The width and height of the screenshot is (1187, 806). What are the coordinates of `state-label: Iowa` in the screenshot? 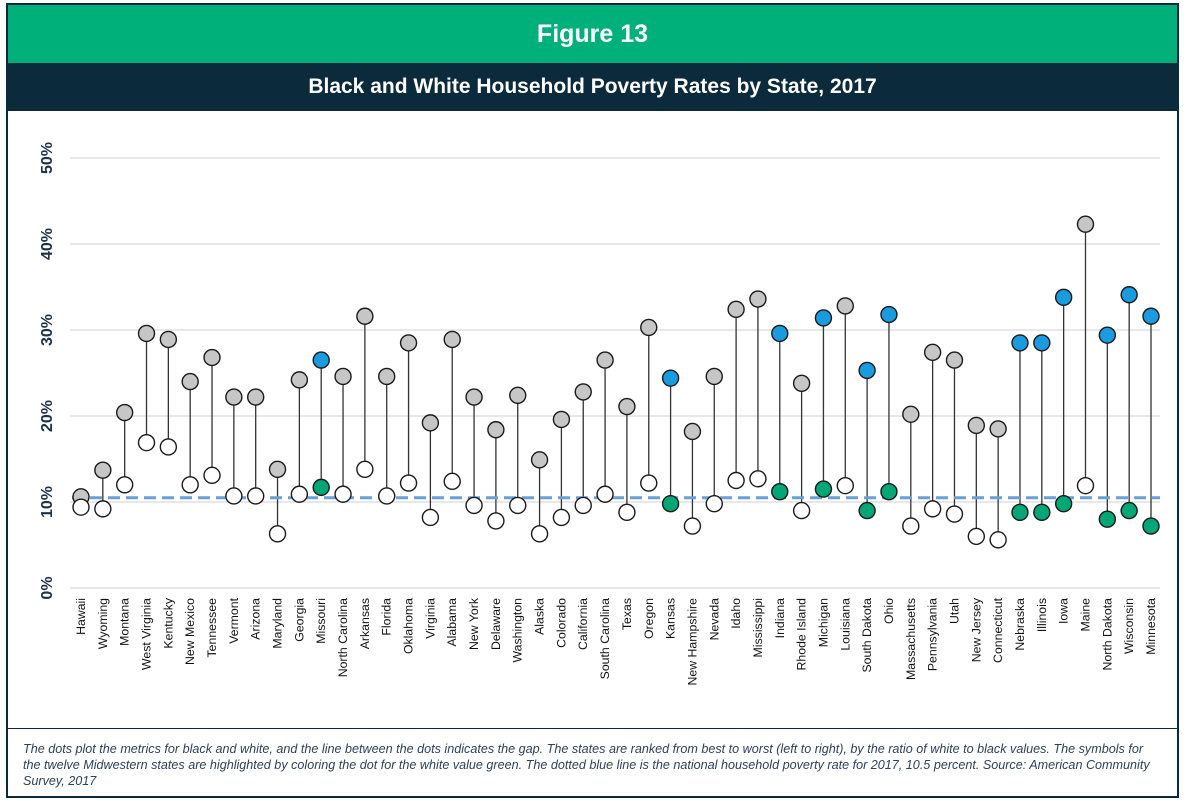 It's located at (1064, 611).